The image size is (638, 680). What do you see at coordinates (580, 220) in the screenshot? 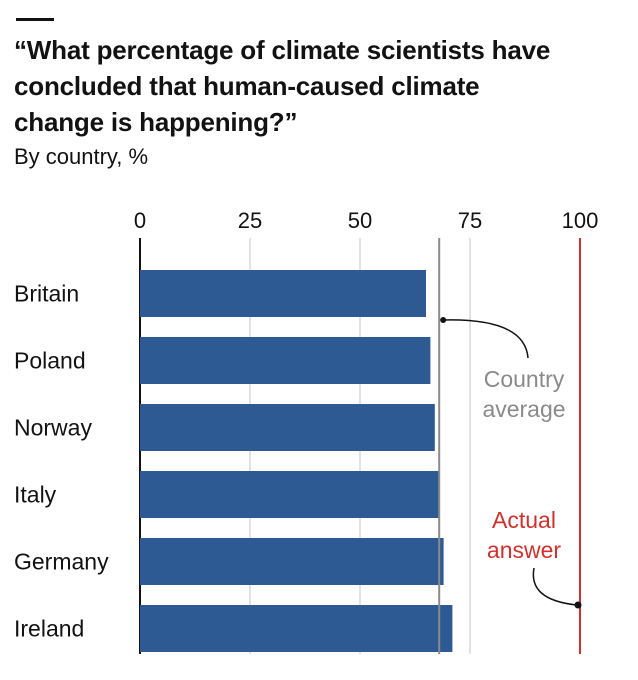
I see `x-tick-label-100: 100` at bounding box center [580, 220].